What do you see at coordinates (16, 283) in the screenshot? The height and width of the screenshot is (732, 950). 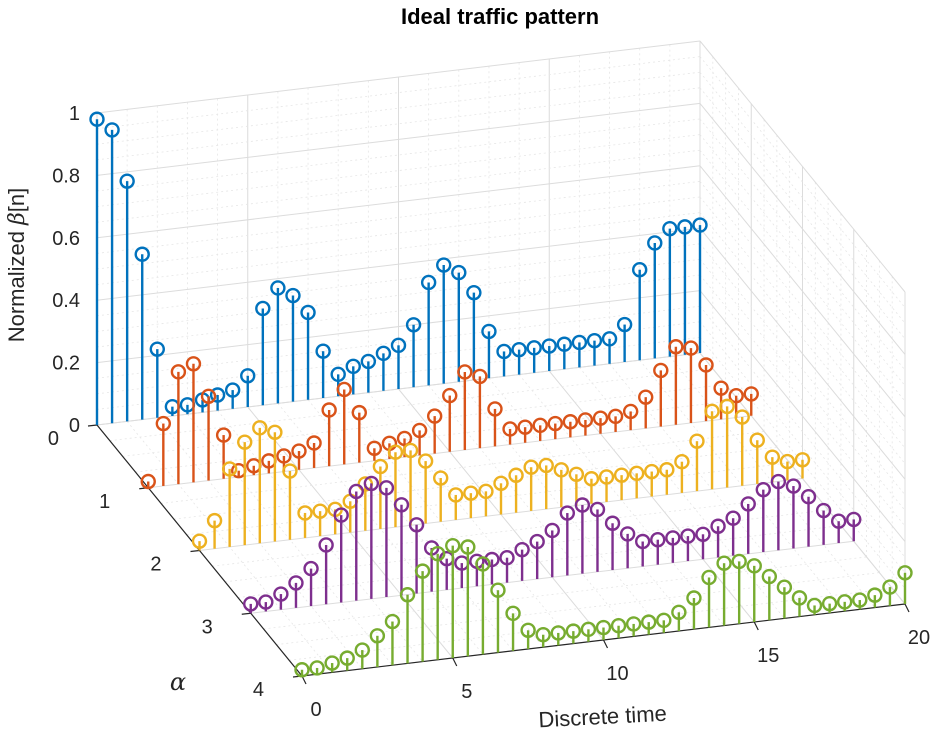 I see `z-axis-label-prefix: Normalized` at bounding box center [16, 283].